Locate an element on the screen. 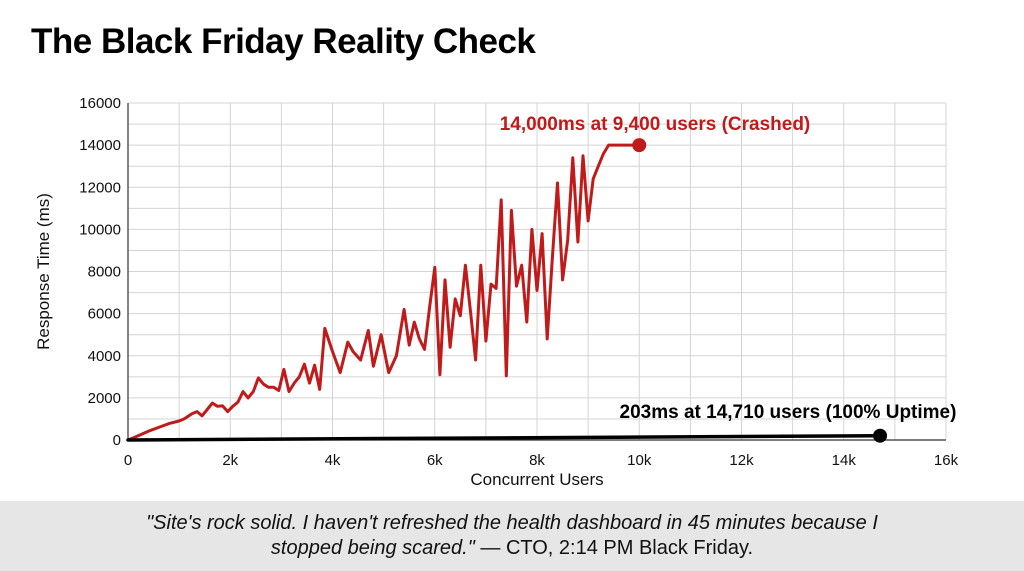 The width and height of the screenshot is (1024, 571). stable-site-line is located at coordinates (504, 437).